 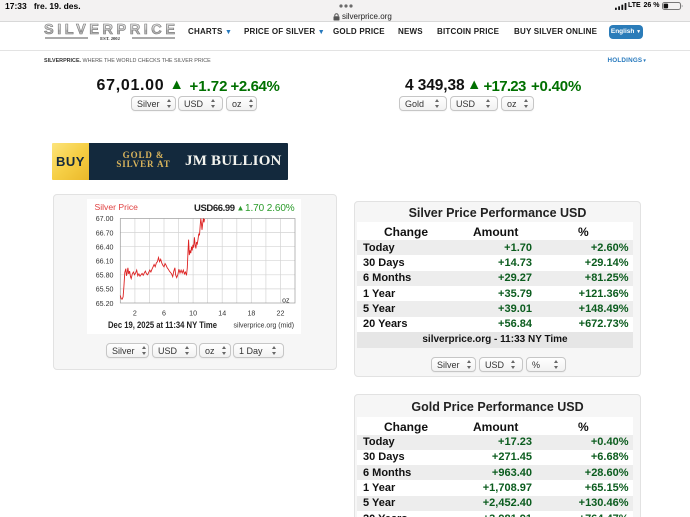 What do you see at coordinates (164, 314) in the screenshot?
I see `svg-text: 6` at bounding box center [164, 314].